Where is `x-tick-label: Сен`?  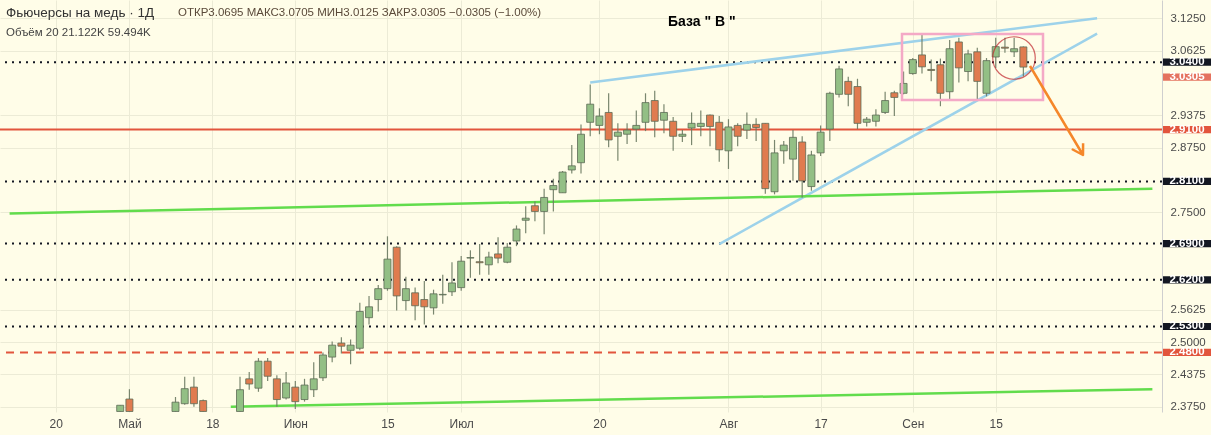
x-tick-label: Сен is located at coordinates (913, 423).